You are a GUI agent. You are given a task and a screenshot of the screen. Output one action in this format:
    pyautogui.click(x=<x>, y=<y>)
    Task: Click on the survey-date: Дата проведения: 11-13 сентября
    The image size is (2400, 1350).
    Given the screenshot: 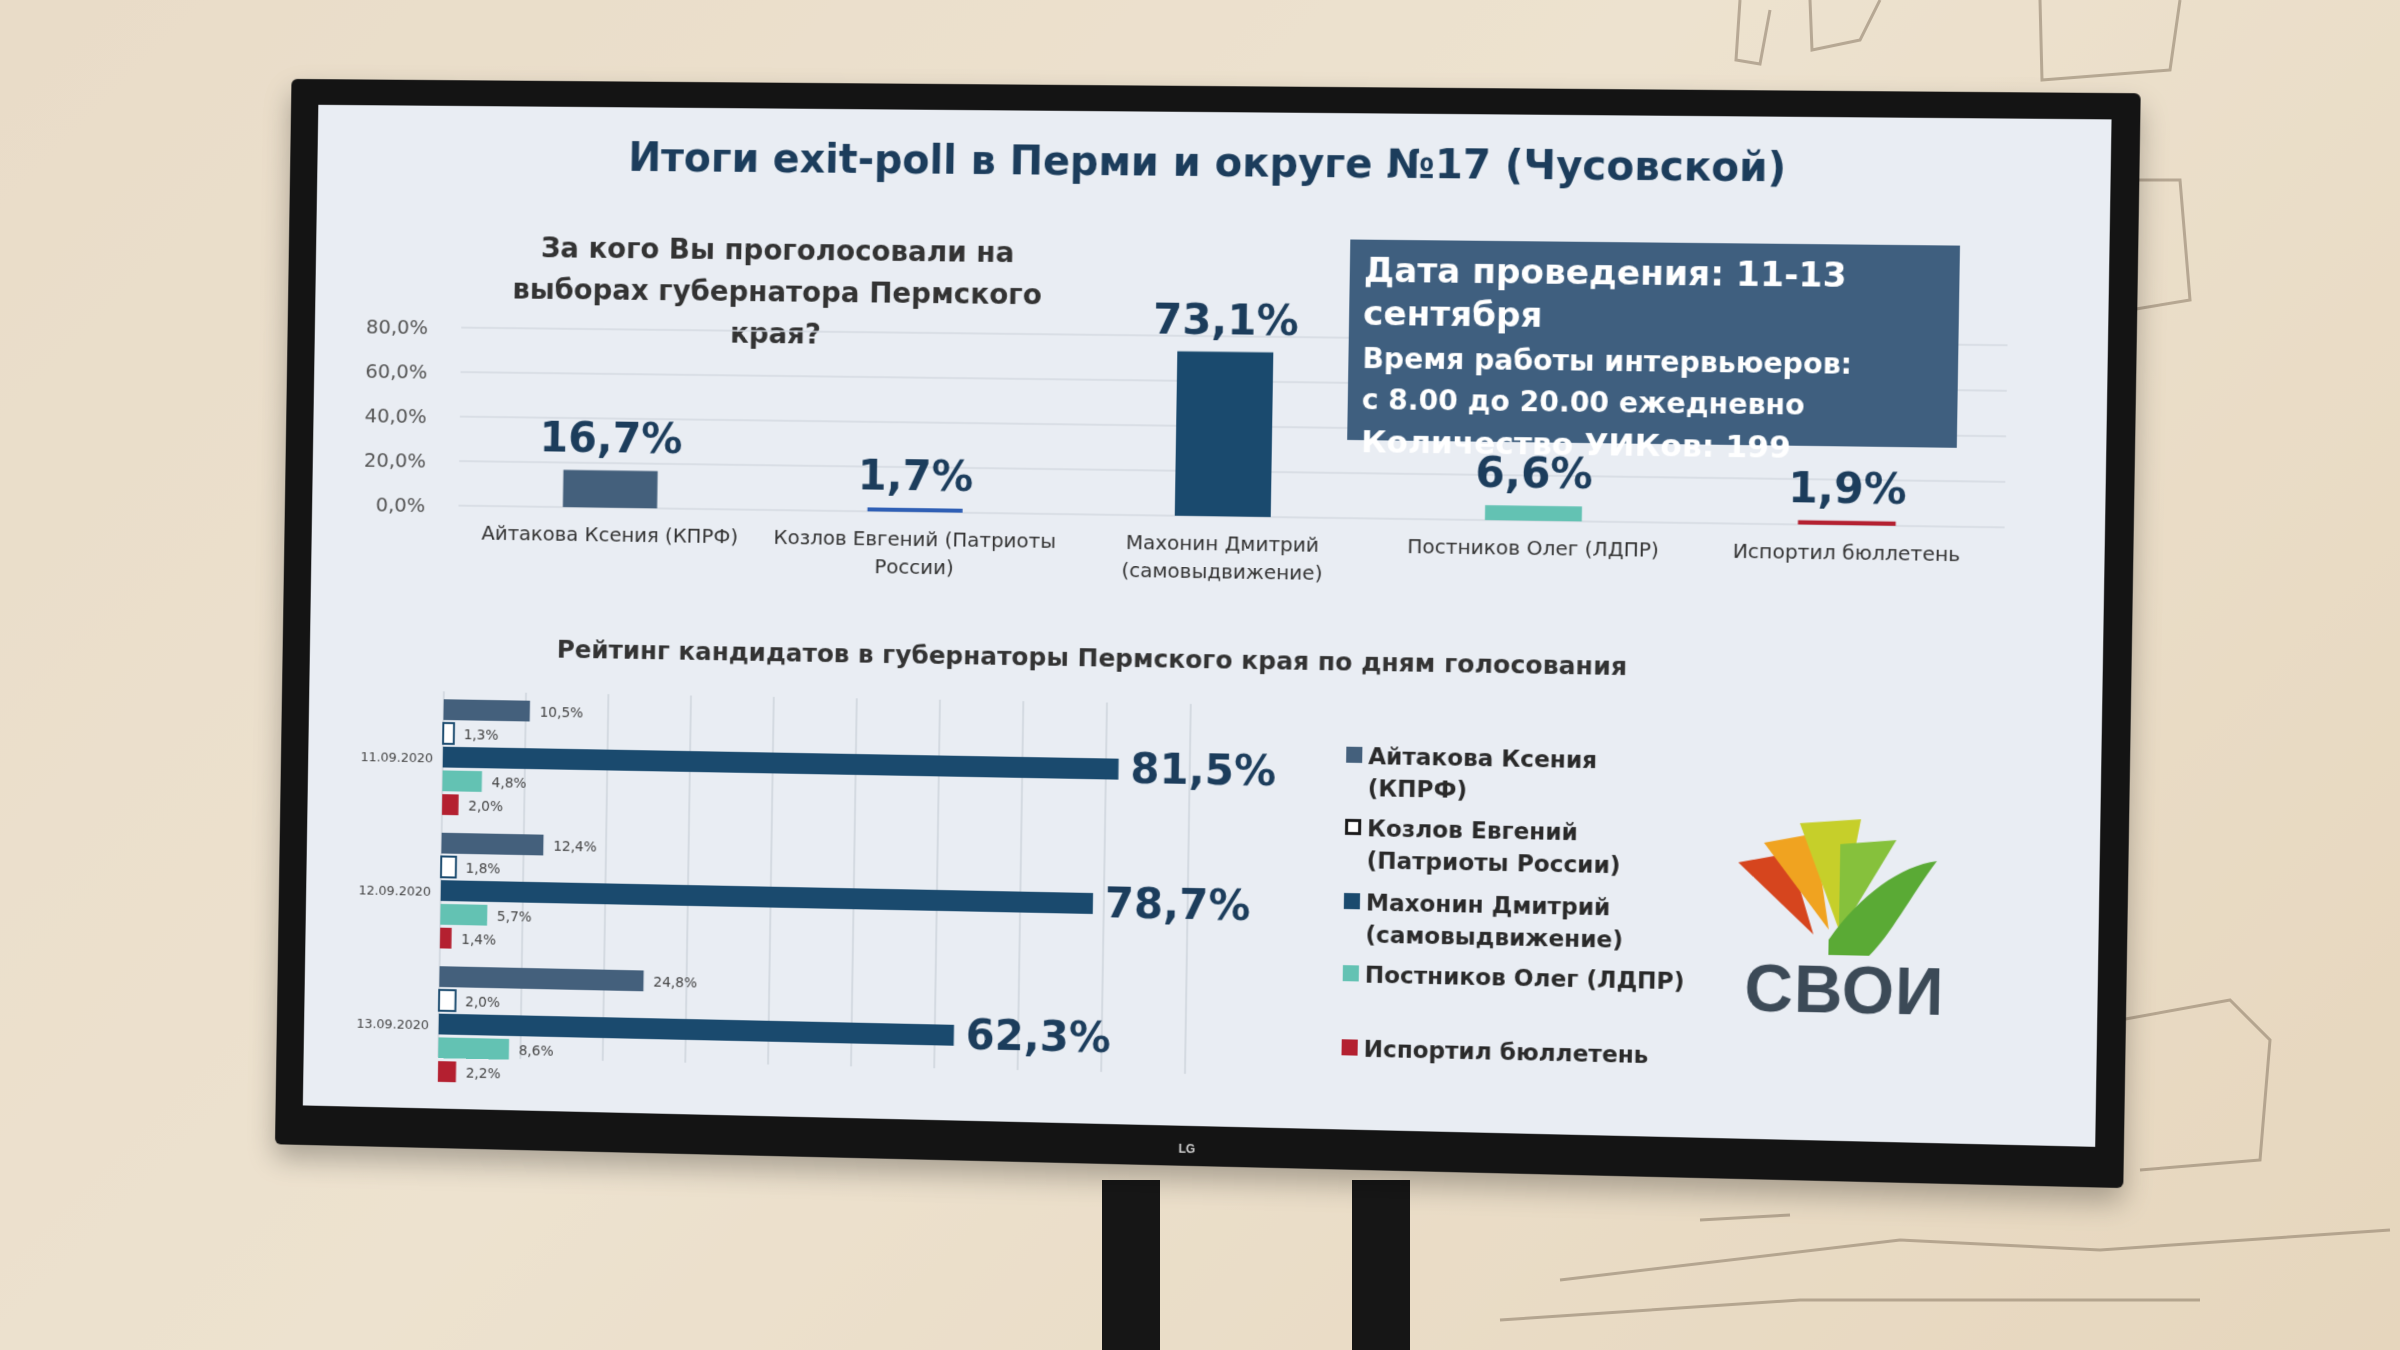 What is the action you would take?
    pyautogui.click(x=1654, y=296)
    